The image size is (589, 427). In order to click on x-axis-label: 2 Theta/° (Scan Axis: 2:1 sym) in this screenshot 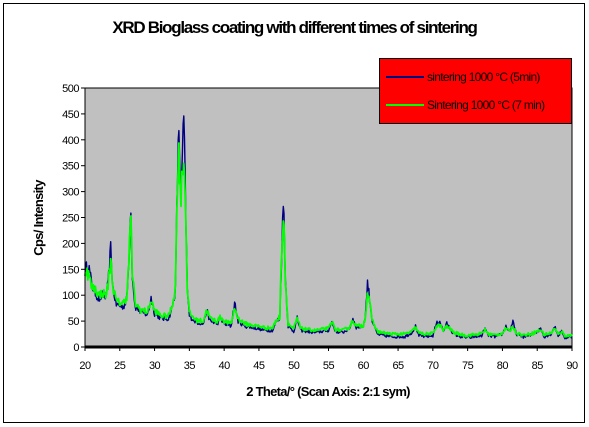, I will do `click(328, 391)`.